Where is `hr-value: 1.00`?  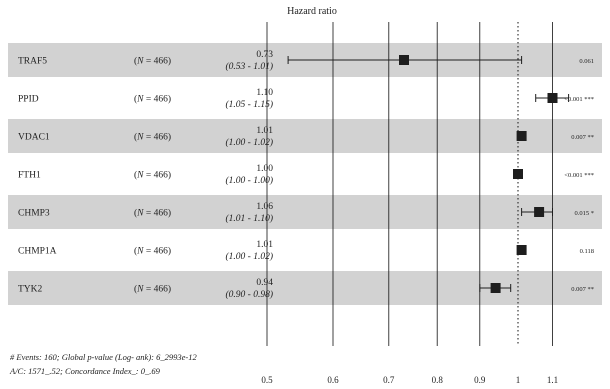 hr-value: 1.00 is located at coordinates (264, 169).